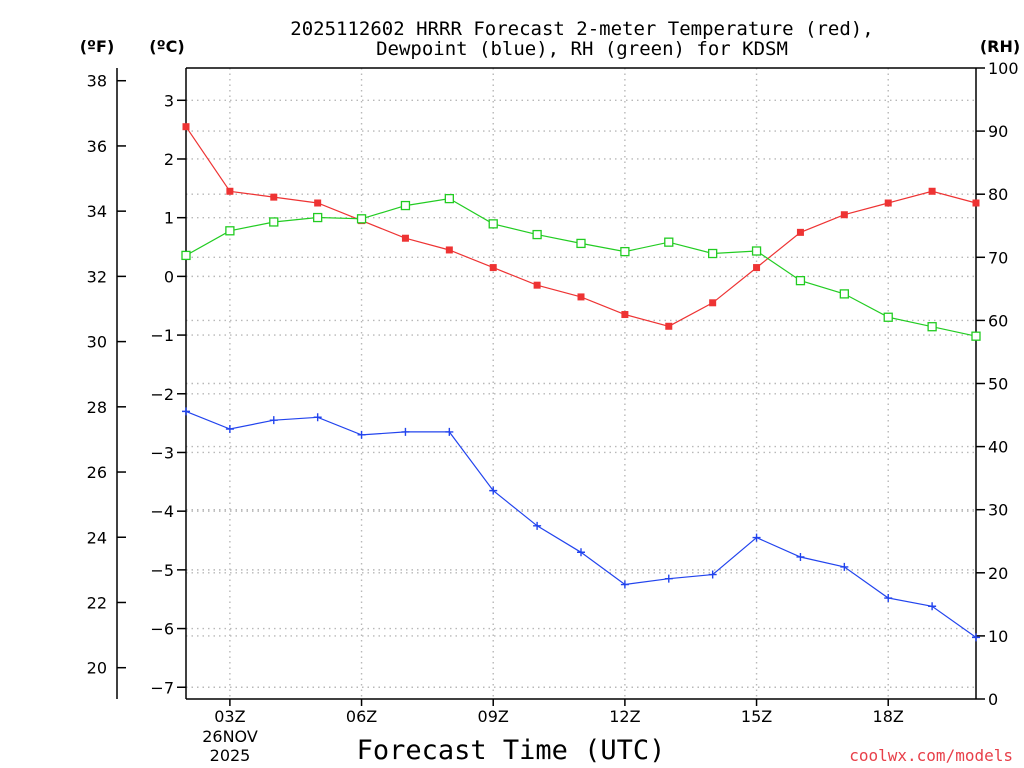 The width and height of the screenshot is (1024, 768). I want to click on fahrenheit-tick-label: 28, so click(97, 407).